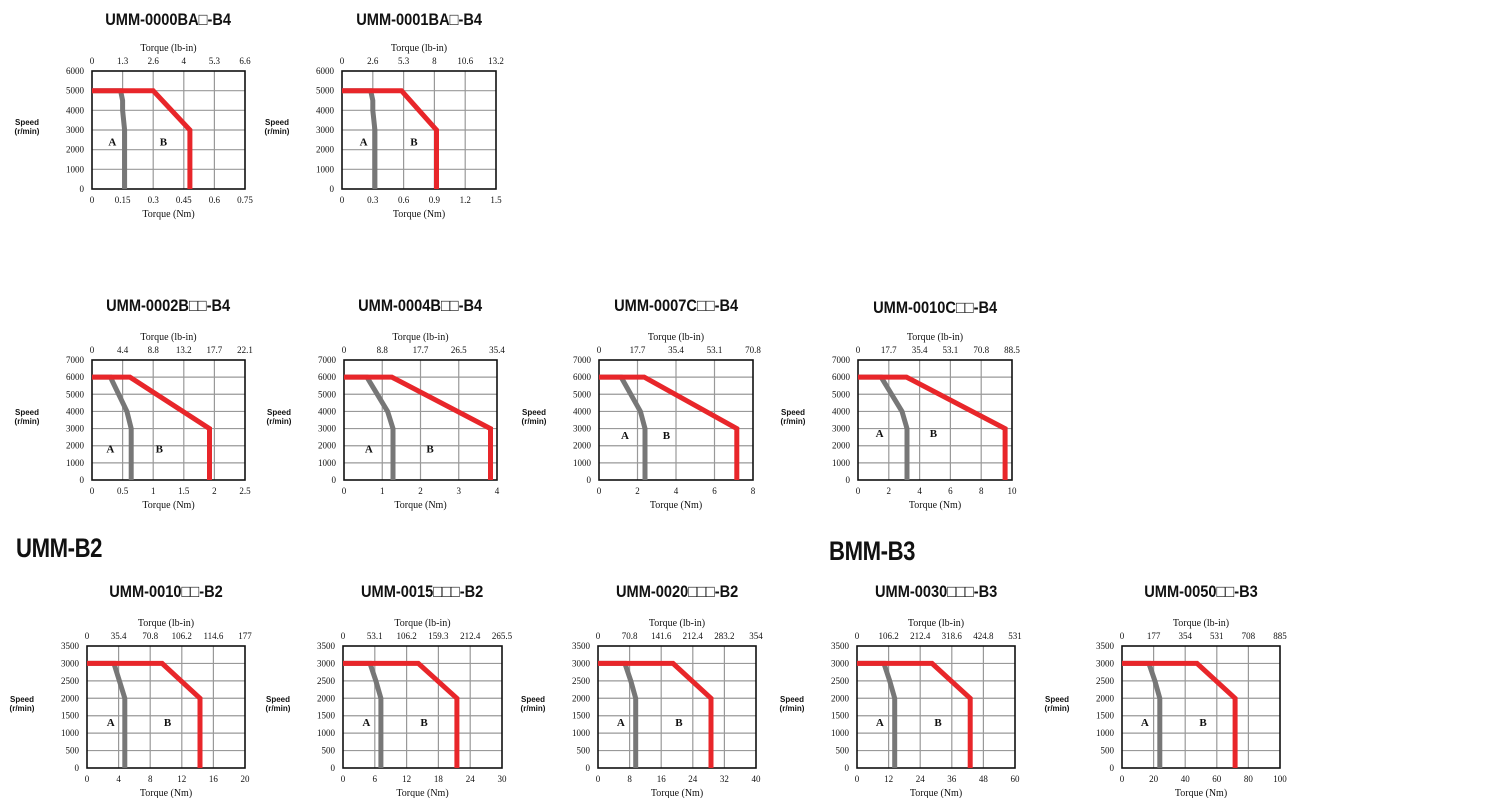 The image size is (1493, 798). I want to click on chart-4-y-tick-label: 5000, so click(582, 394).